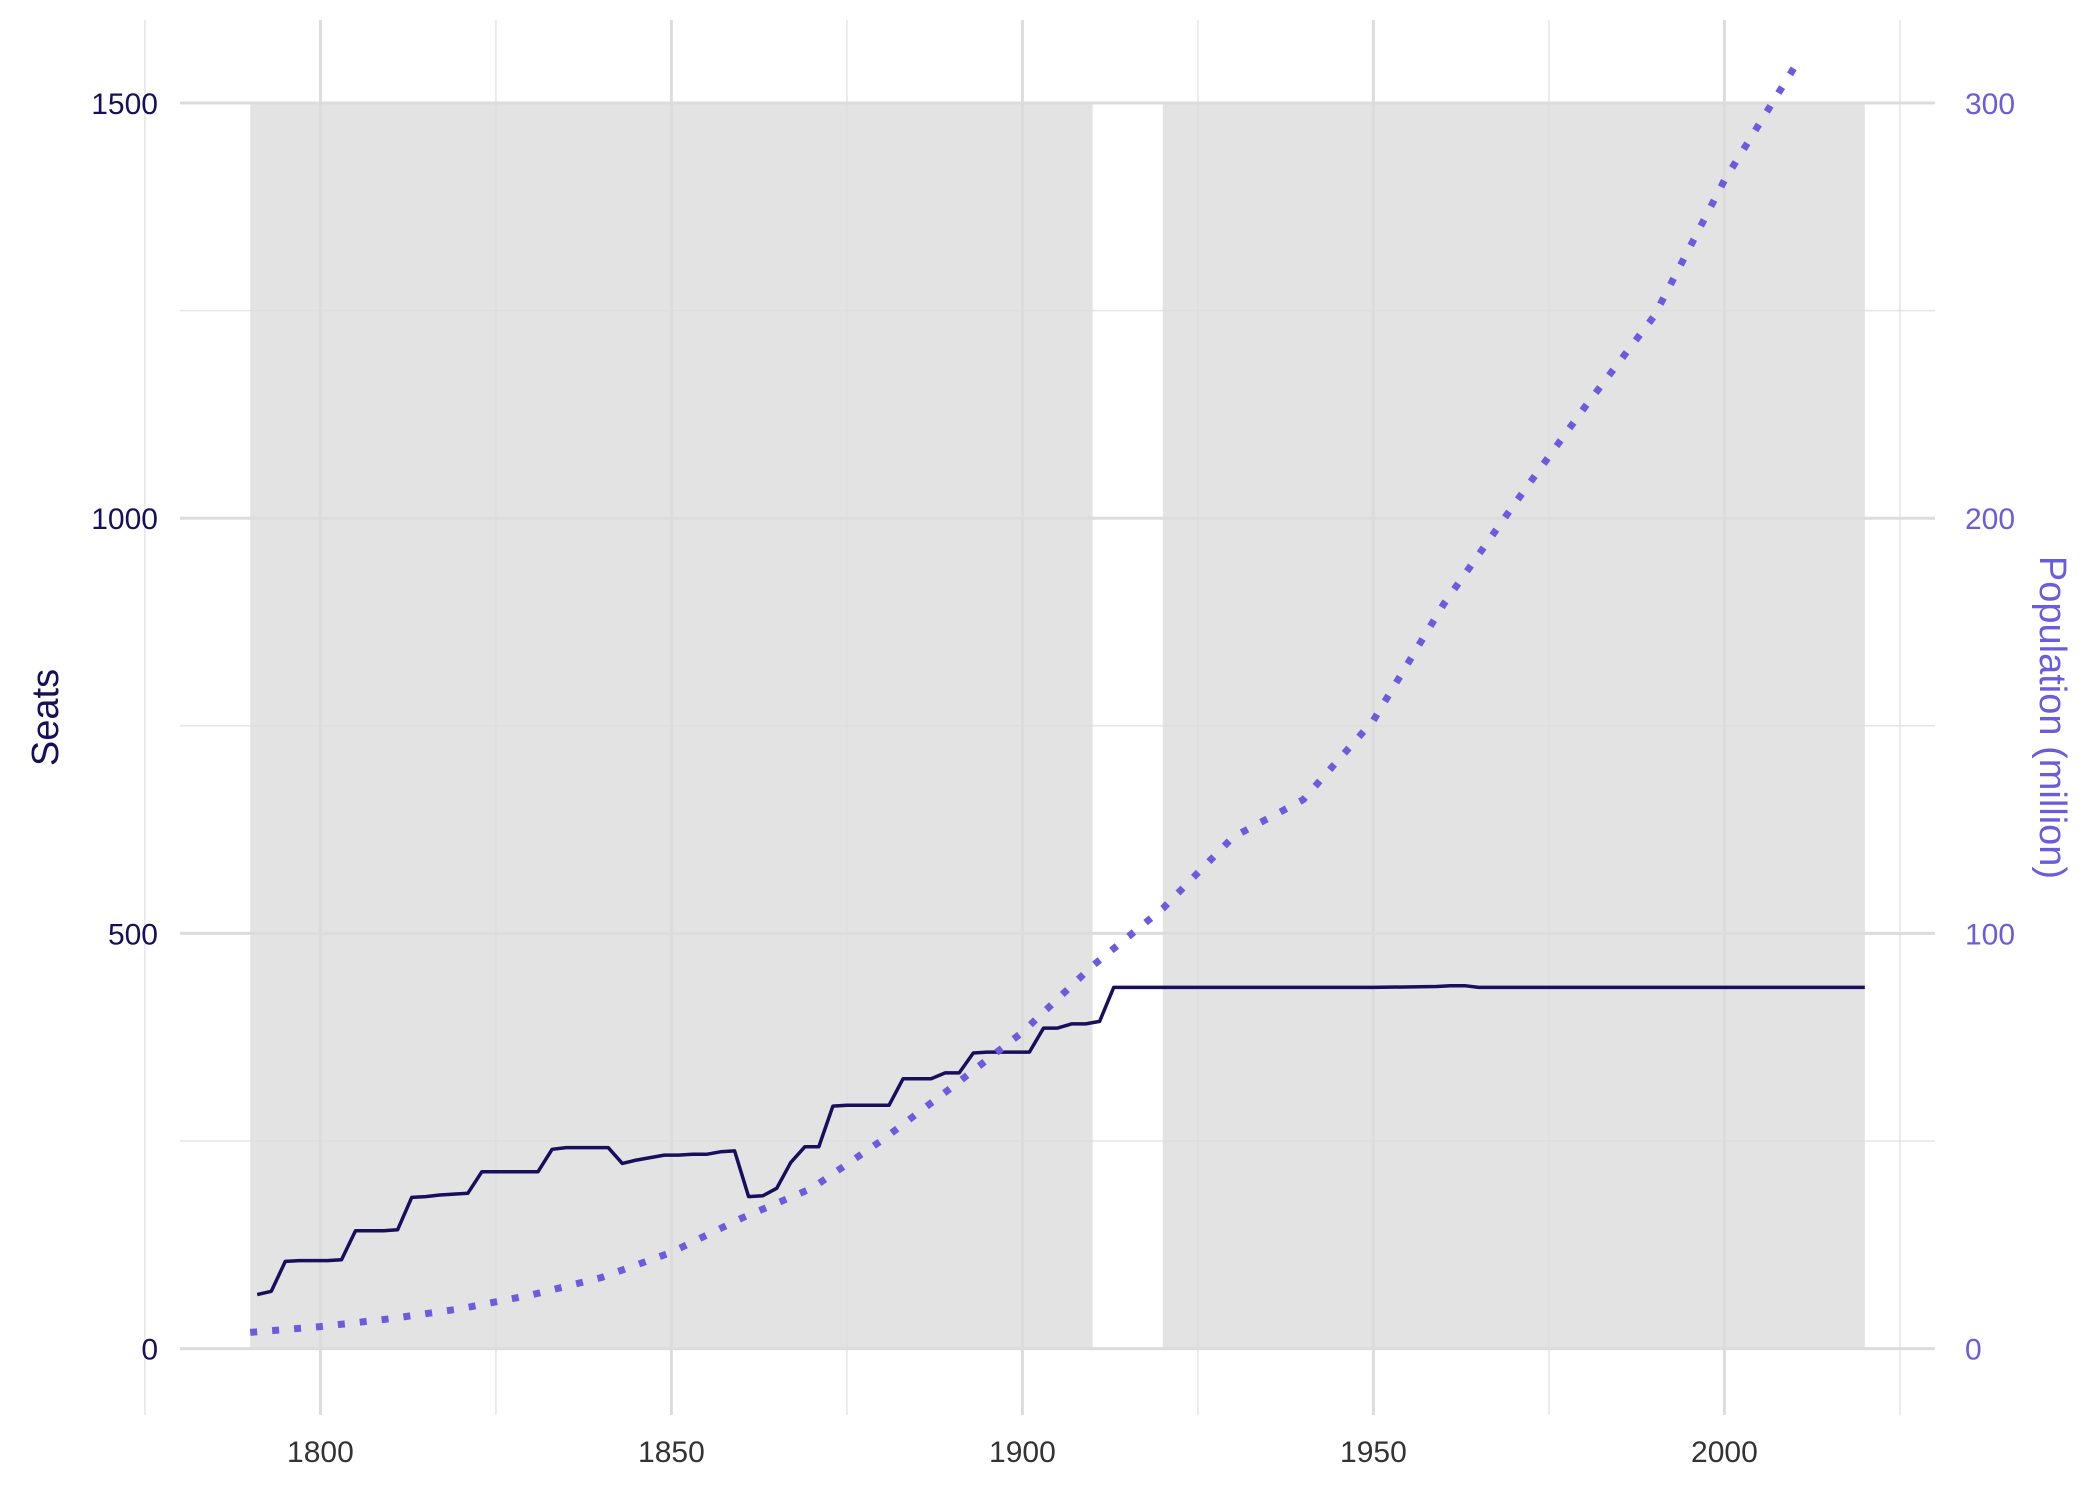 The height and width of the screenshot is (1500, 2100). What do you see at coordinates (1373, 1452) in the screenshot?
I see `x-tick-label: 1950` at bounding box center [1373, 1452].